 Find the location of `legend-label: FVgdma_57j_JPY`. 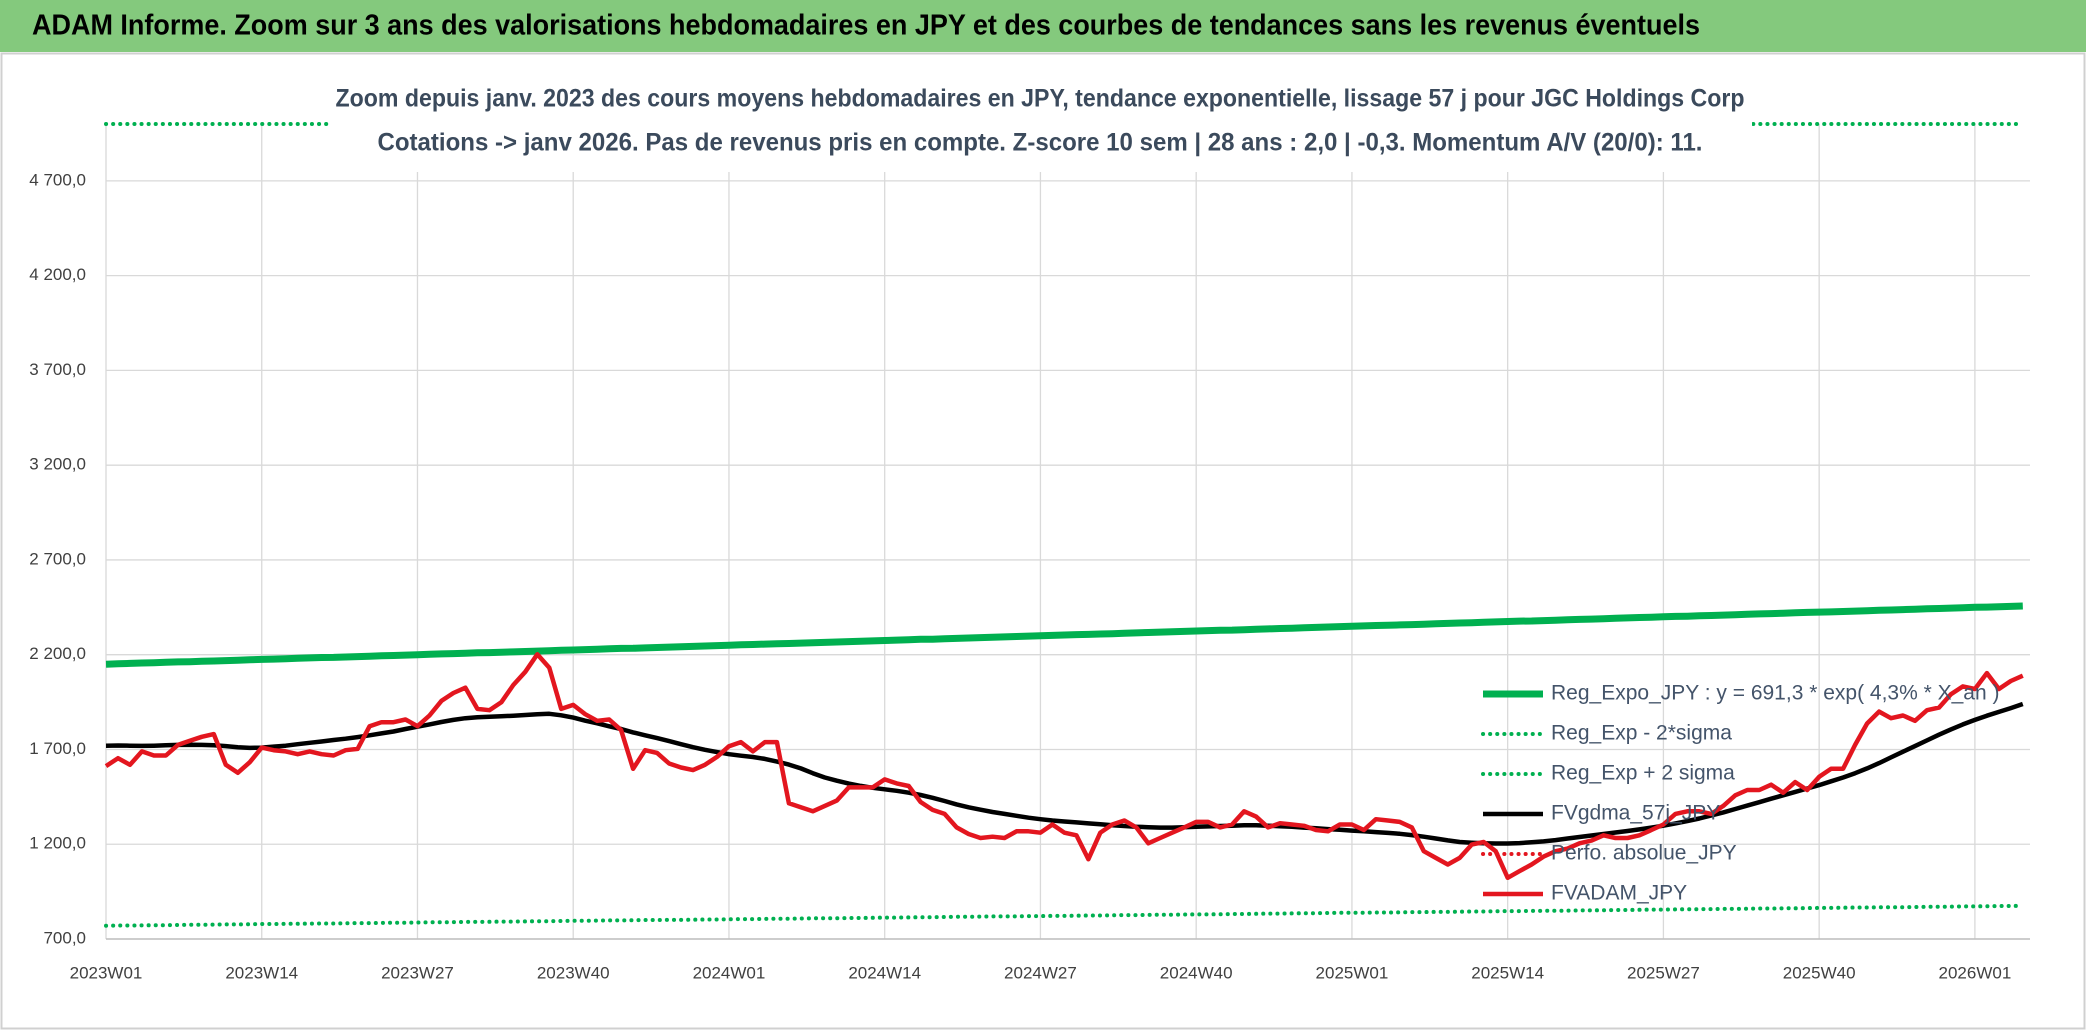

legend-label: FVgdma_57j_JPY is located at coordinates (1635, 813).